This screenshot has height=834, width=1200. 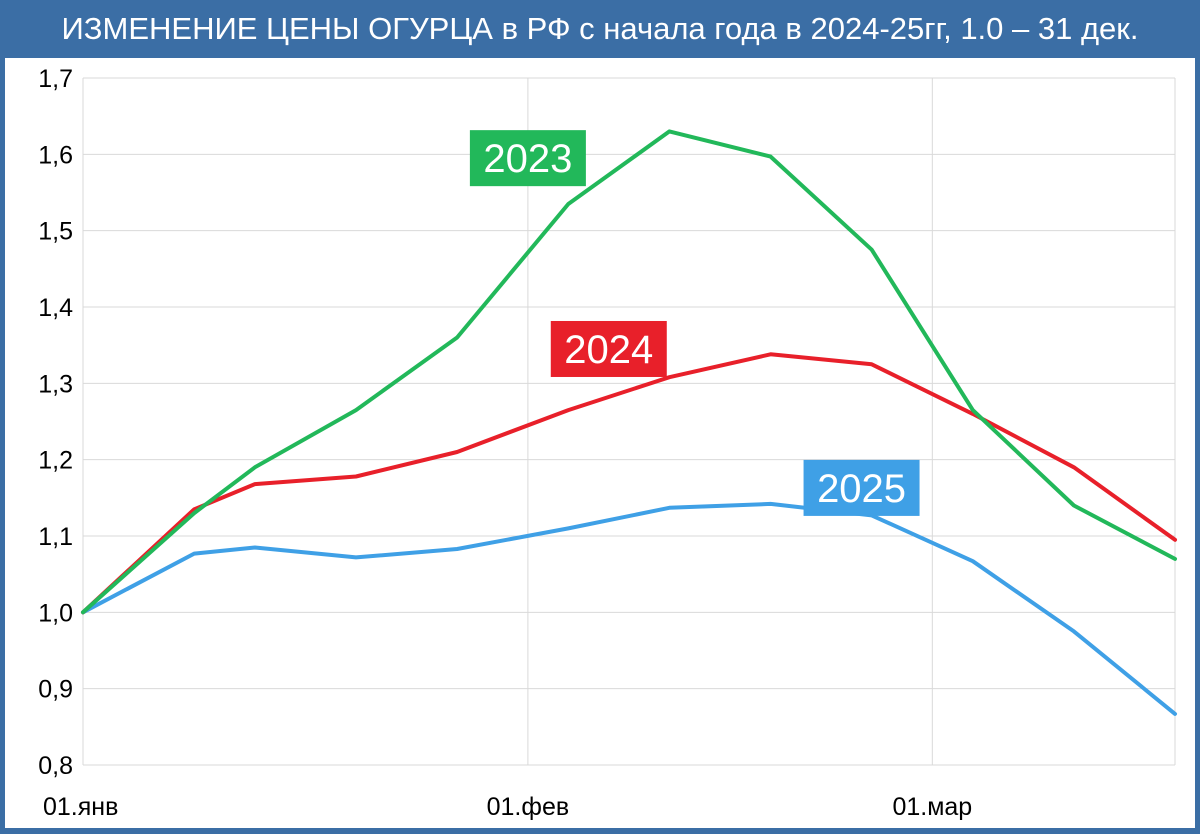 I want to click on y-tick-label: 1,5, so click(x=55, y=232).